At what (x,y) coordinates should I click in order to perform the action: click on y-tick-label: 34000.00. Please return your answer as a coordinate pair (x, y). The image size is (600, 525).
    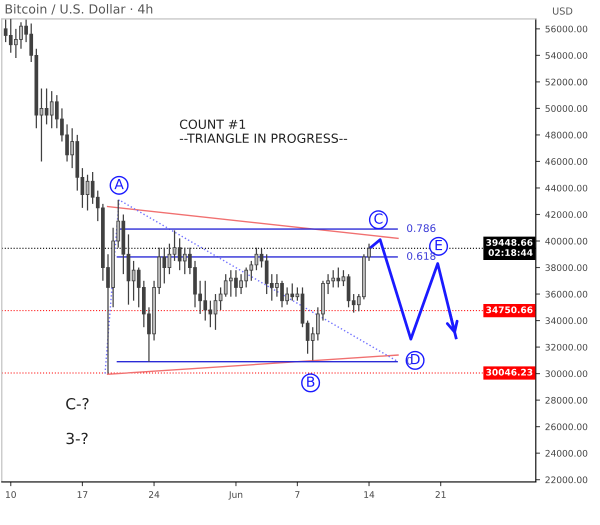
    Looking at the image, I should click on (567, 320).